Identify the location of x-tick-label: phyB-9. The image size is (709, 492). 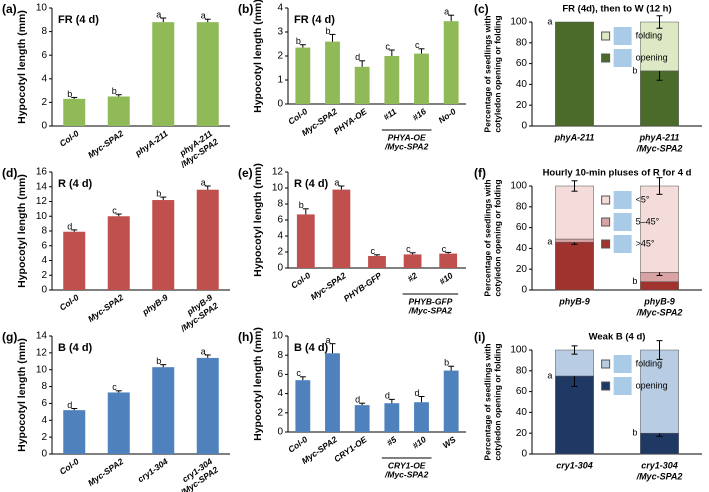
(155, 304).